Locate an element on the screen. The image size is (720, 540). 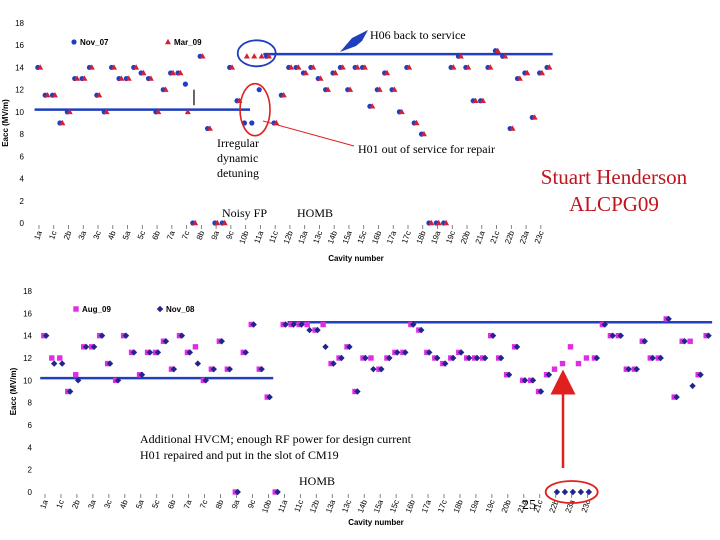
x-tick-label: 6b is located at coordinates (156, 235).